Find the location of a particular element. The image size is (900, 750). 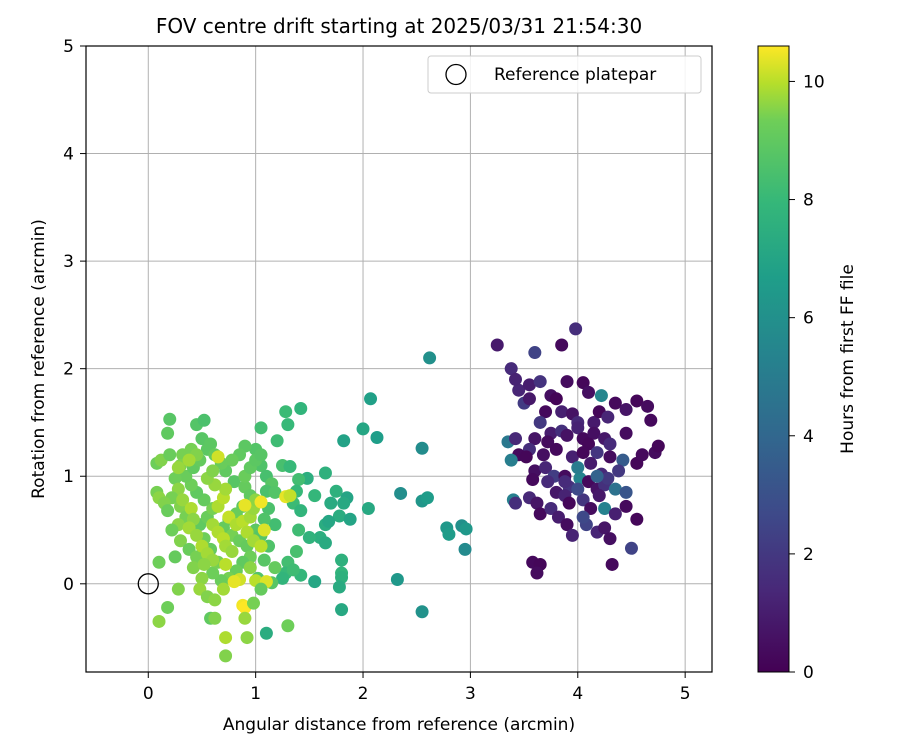

x-tick-label: 3 is located at coordinates (470, 694).